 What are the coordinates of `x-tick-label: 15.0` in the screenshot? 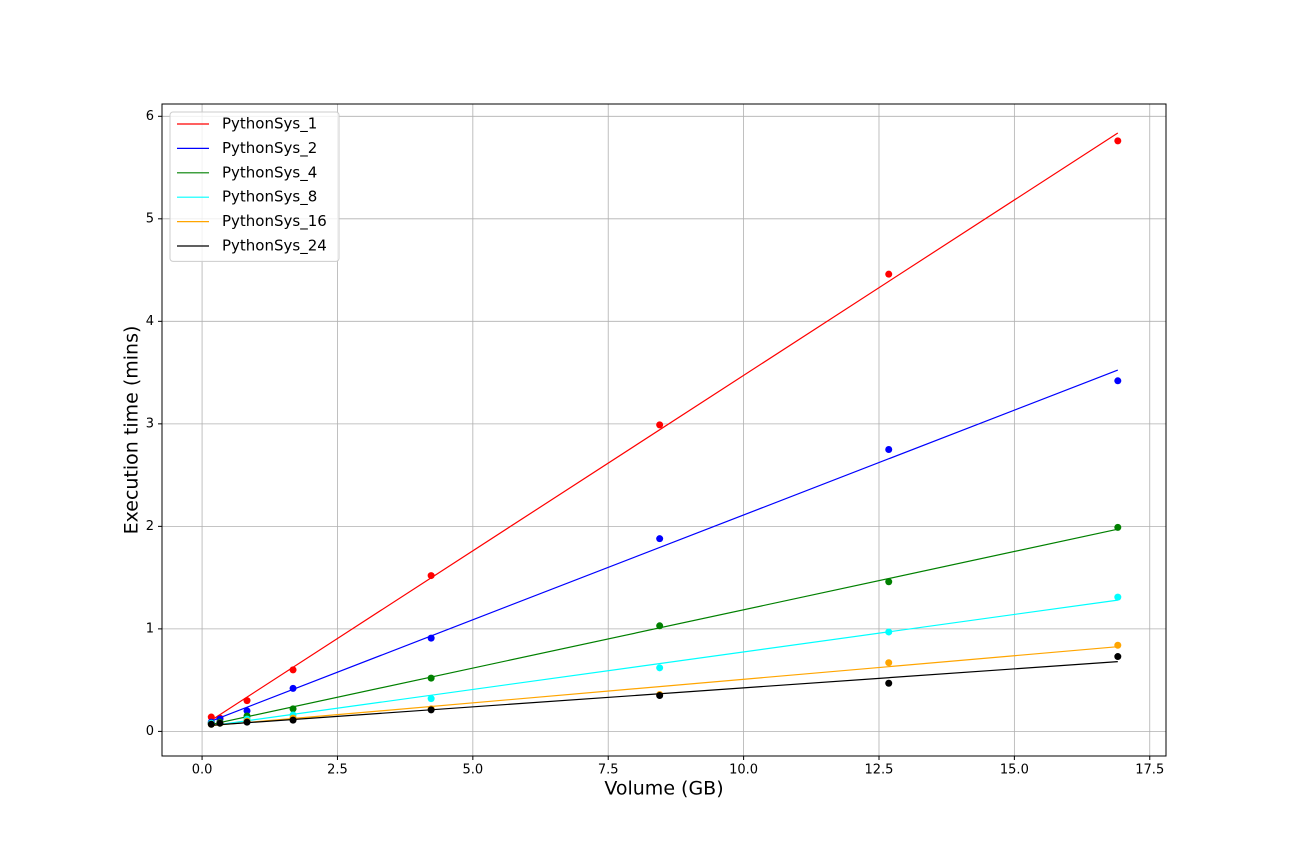 It's located at (1014, 770).